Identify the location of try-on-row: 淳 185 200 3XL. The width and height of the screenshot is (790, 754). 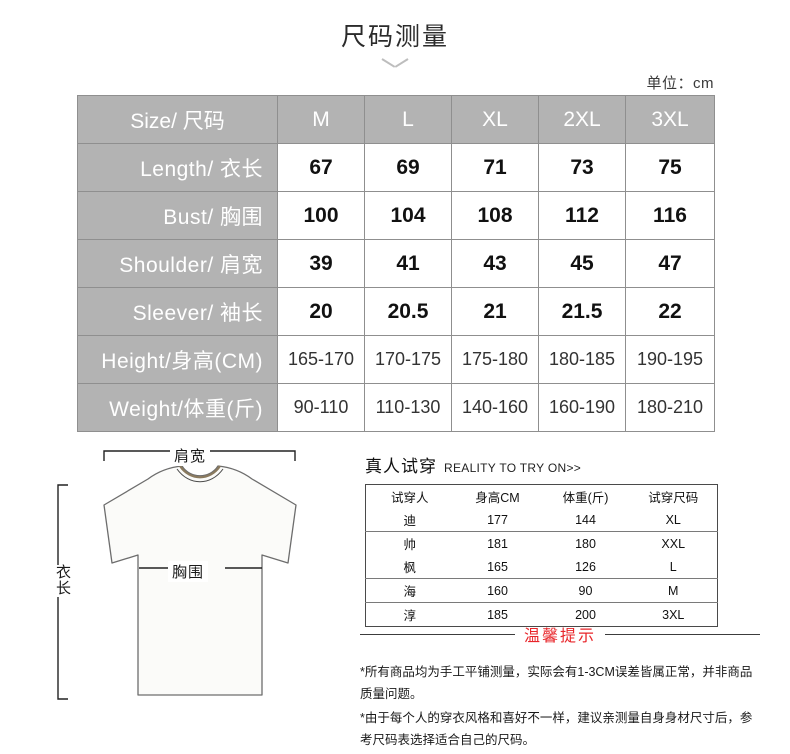
(541, 614).